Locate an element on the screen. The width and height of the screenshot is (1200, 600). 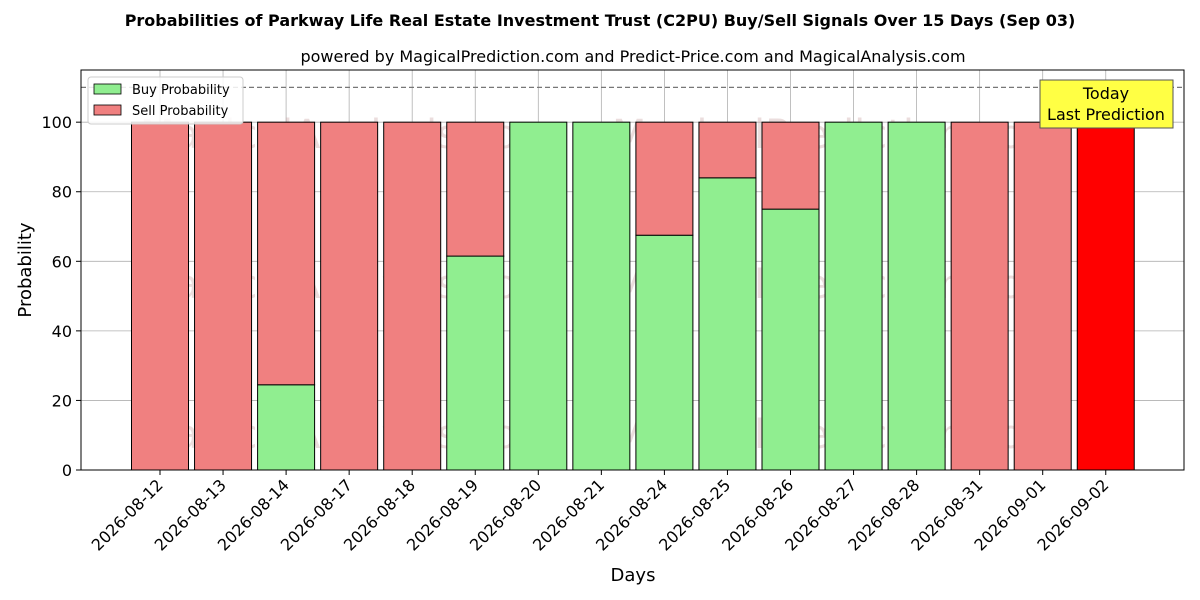
annotation-text: Today is located at coordinates (1105, 93).